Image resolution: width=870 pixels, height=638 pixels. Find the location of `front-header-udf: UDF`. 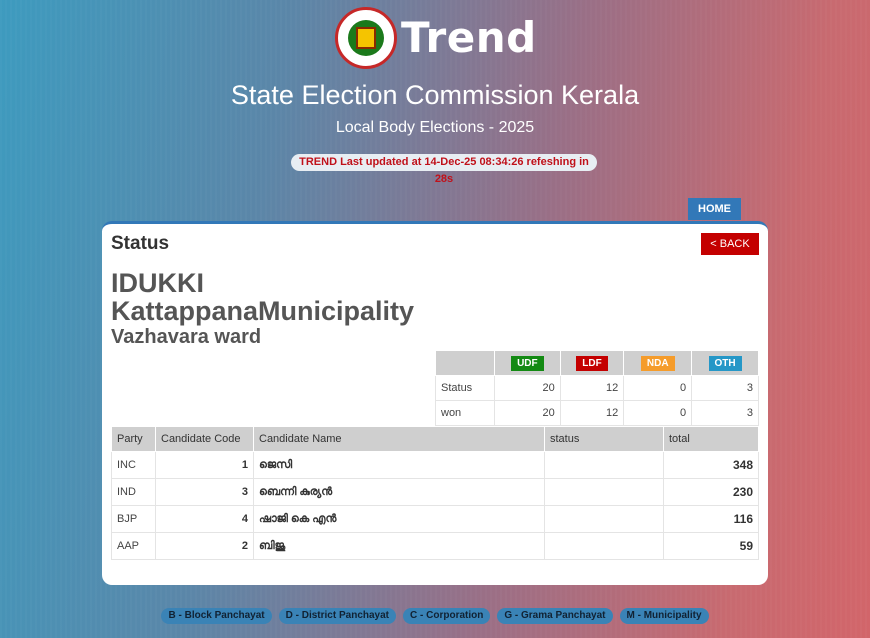

front-header-udf: UDF is located at coordinates (527, 363).